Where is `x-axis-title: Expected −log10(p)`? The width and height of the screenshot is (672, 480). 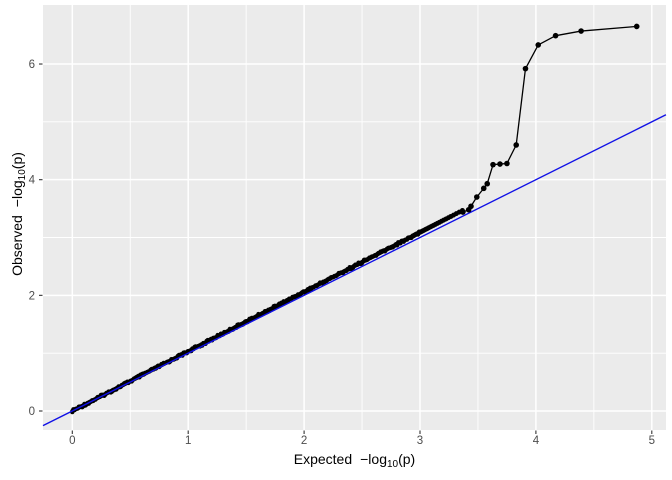
x-axis-title: Expected −log10(p) is located at coordinates (354, 460).